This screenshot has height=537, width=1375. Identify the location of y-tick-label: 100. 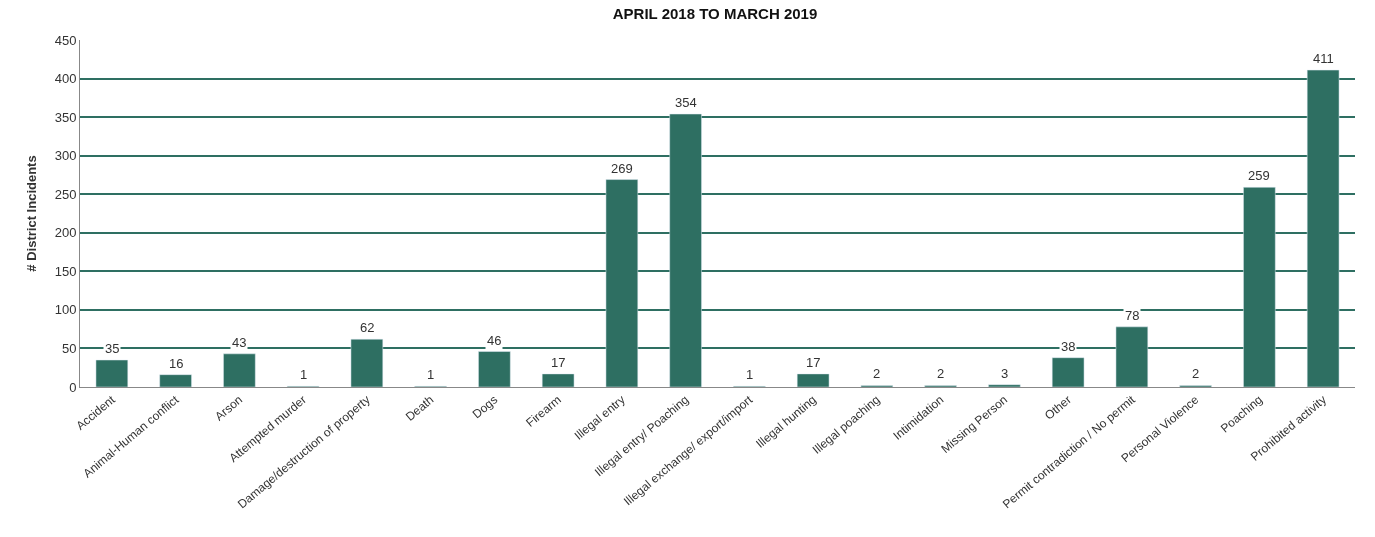
(65, 310).